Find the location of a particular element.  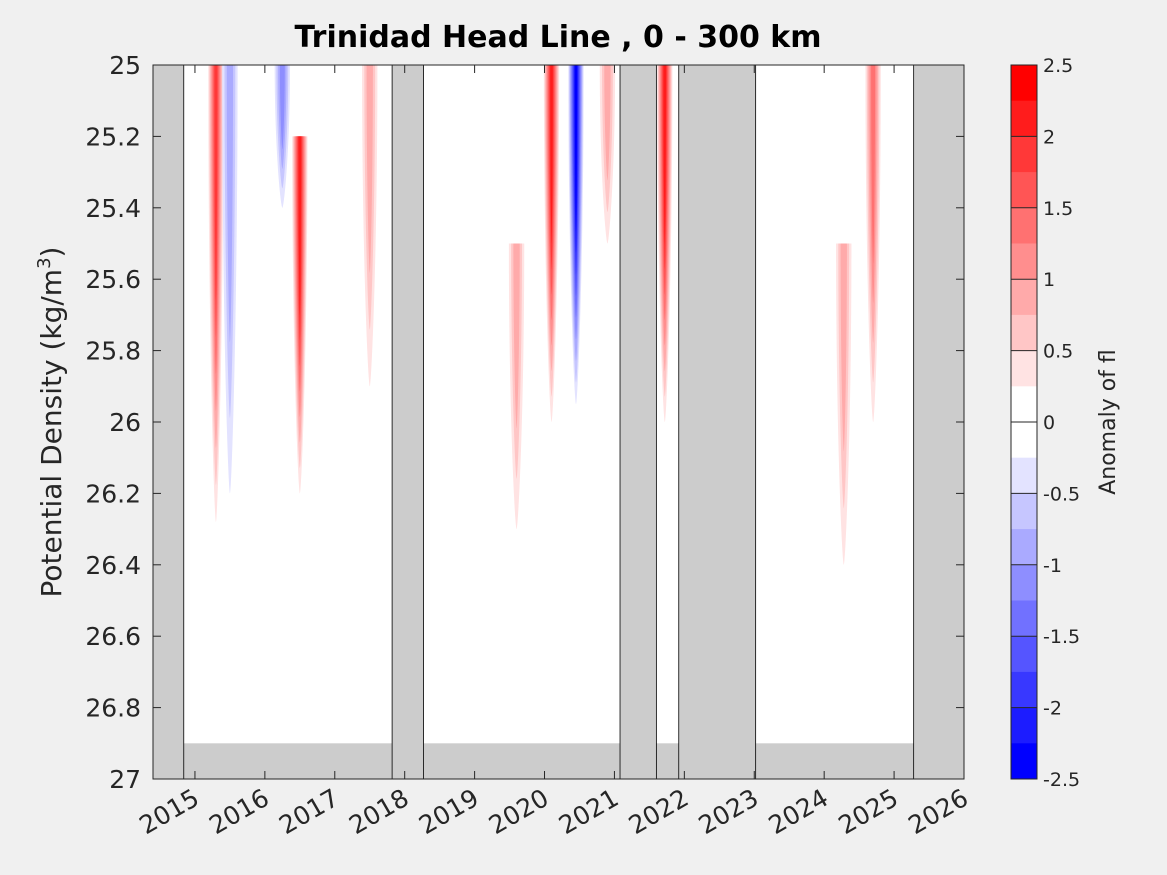

colorbar-tick-label: 2.5 is located at coordinates (1058, 66).